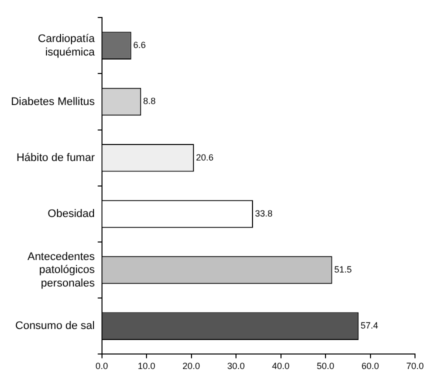 This screenshot has height=383, width=437. What do you see at coordinates (325, 366) in the screenshot?
I see `x-tick-label: 50.0` at bounding box center [325, 366].